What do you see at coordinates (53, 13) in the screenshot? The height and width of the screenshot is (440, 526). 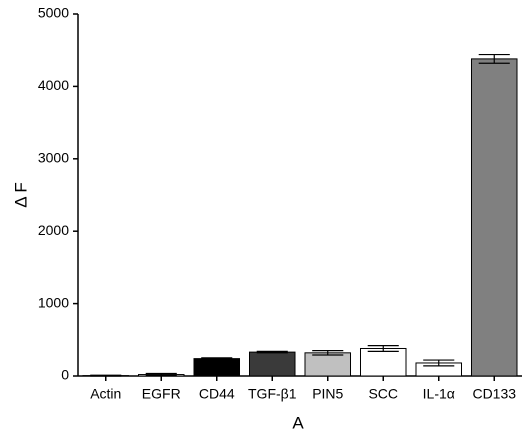 I see `y-tick-label: 5000` at bounding box center [53, 13].